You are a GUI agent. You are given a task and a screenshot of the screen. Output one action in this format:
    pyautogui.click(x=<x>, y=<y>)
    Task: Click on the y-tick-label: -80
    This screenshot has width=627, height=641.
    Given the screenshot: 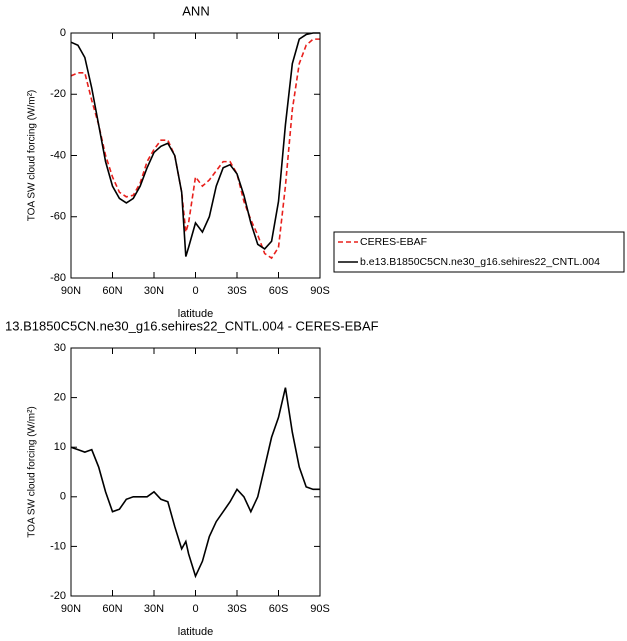 What is the action you would take?
    pyautogui.click(x=58, y=278)
    